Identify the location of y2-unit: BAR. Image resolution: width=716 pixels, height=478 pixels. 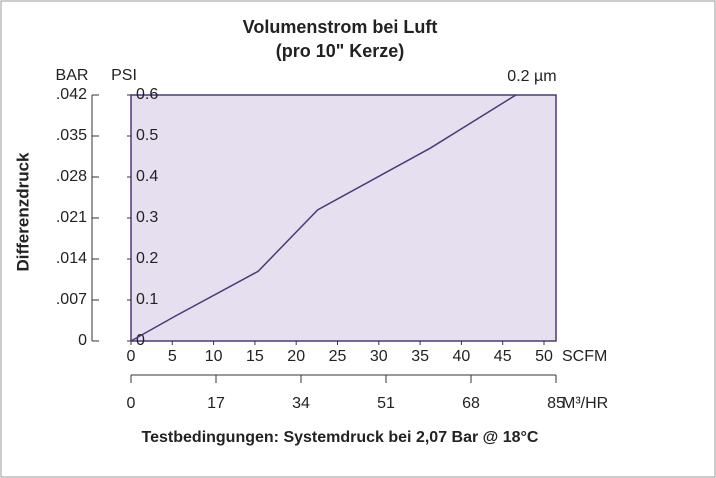
(72, 75).